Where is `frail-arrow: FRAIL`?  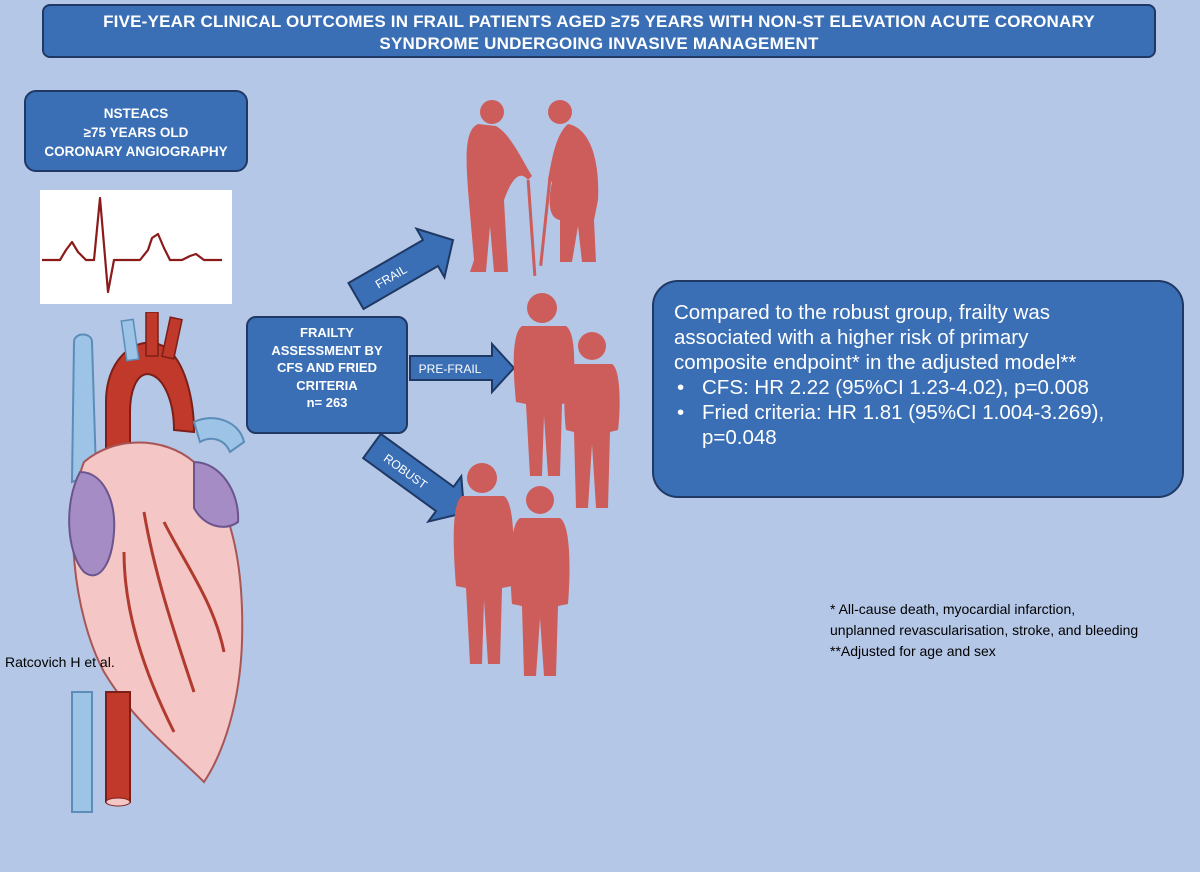
frail-arrow: FRAIL is located at coordinates (401, 269).